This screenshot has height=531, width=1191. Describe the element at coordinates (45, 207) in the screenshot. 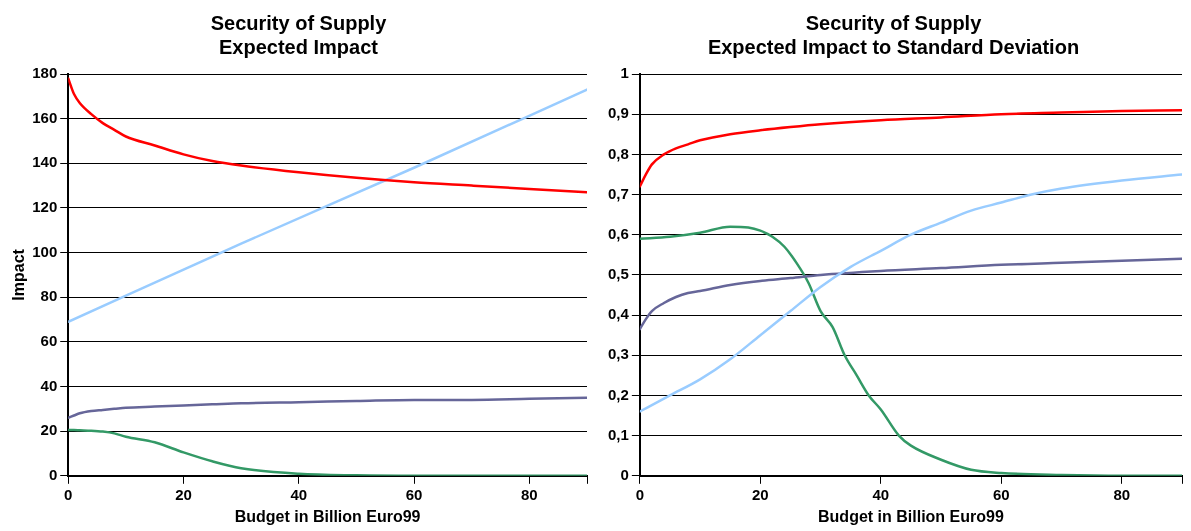

I see `y-tick-label: 120` at that location.